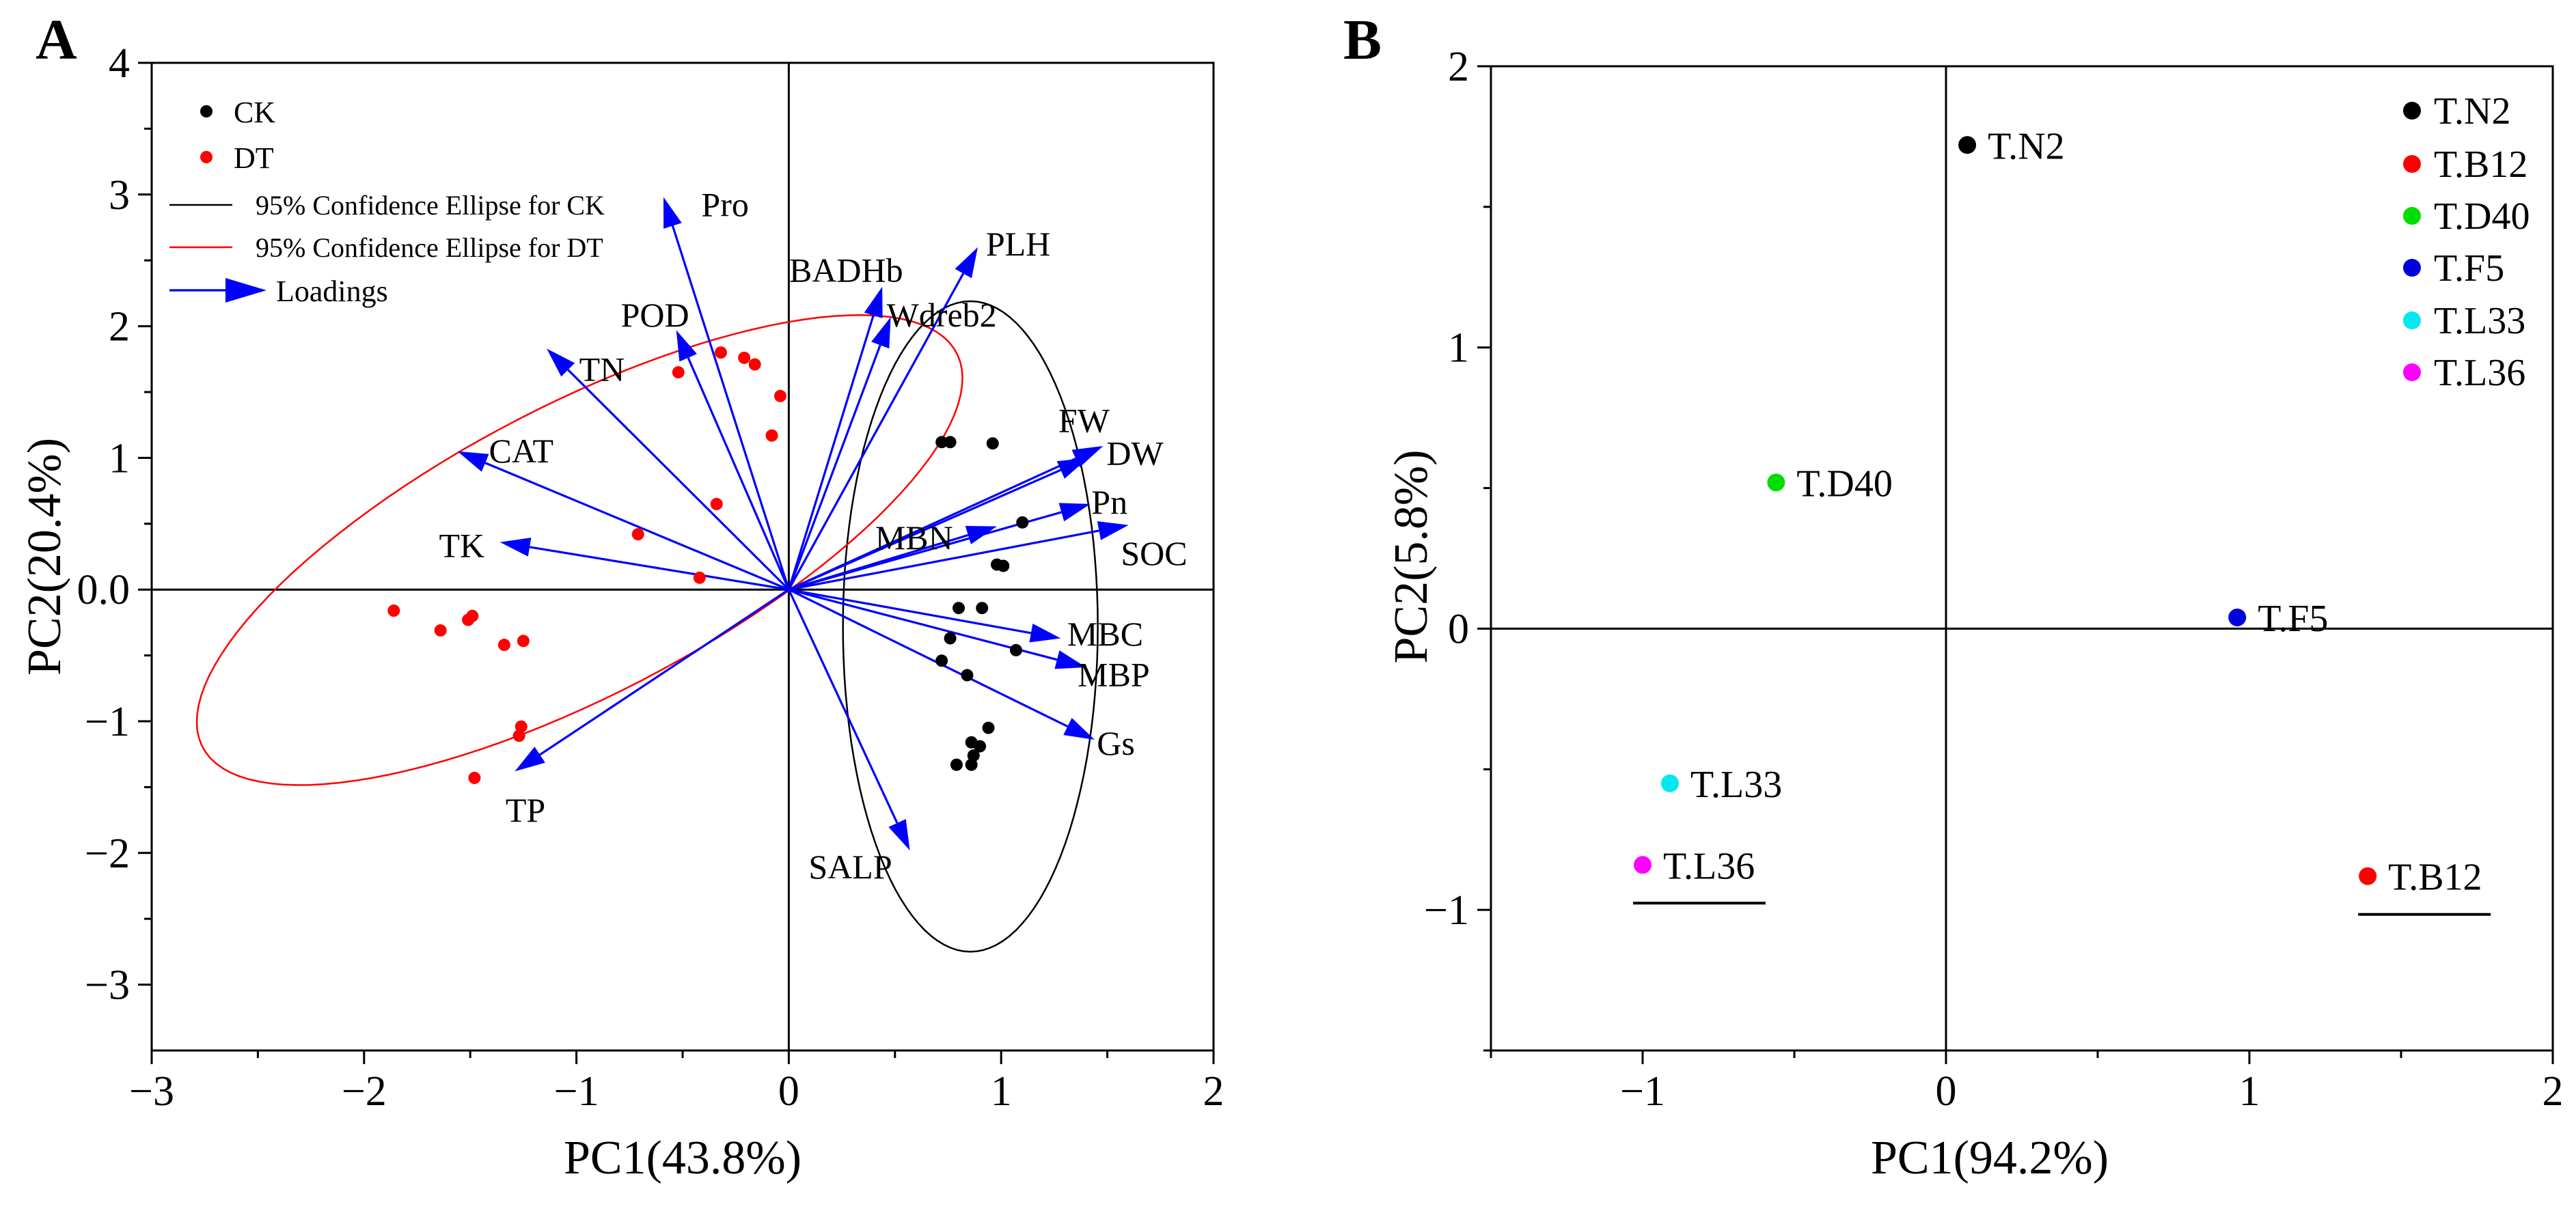  Describe the element at coordinates (1213, 1092) in the screenshot. I see `x-tick-label-a: 2` at that location.